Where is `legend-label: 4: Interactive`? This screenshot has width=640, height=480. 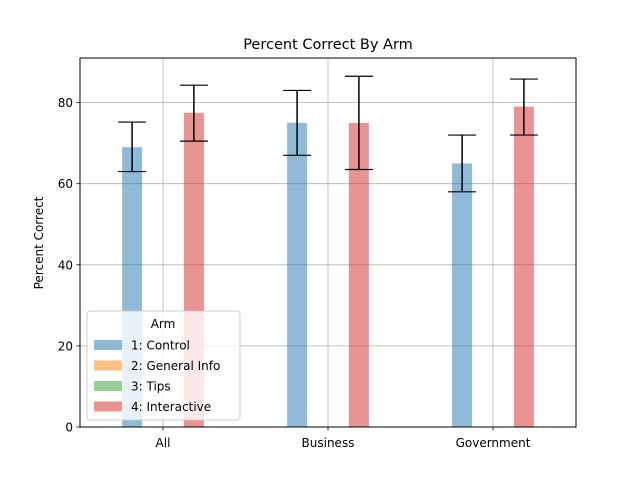
legend-label: 4: Interactive is located at coordinates (171, 407).